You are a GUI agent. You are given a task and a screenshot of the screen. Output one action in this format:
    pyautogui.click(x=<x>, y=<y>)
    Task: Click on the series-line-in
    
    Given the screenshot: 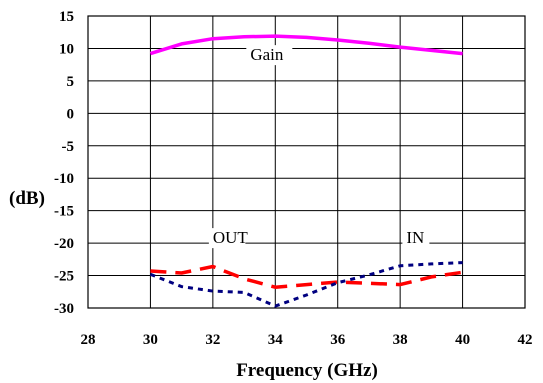 What is the action you would take?
    pyautogui.click(x=306, y=284)
    